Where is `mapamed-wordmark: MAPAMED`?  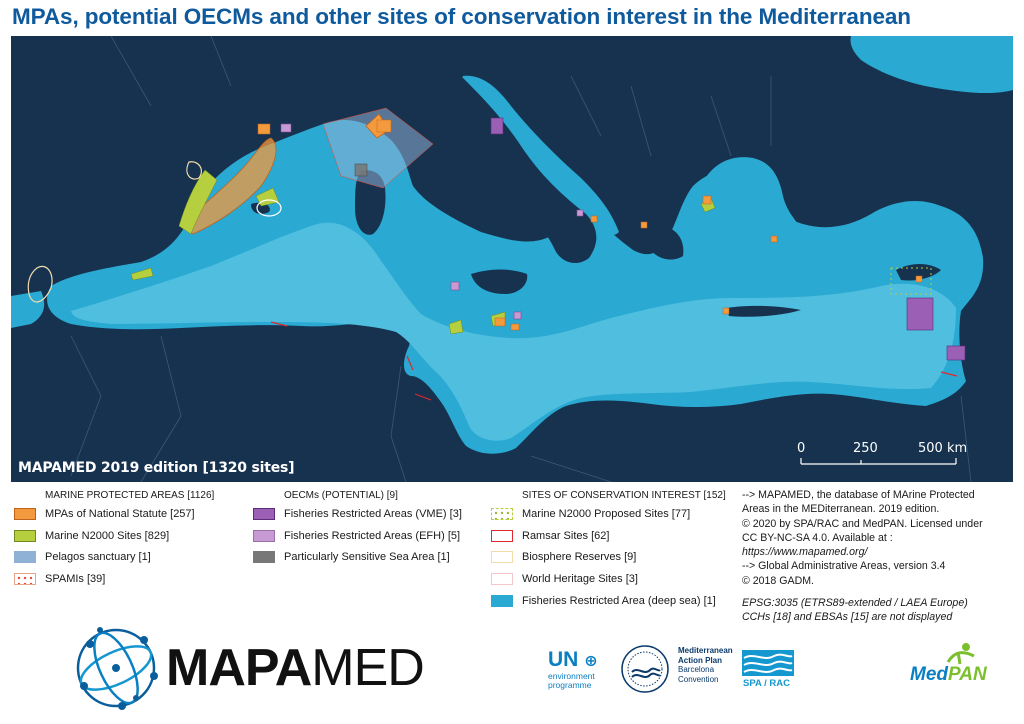
mapamed-wordmark: MAPAMED is located at coordinates (295, 668).